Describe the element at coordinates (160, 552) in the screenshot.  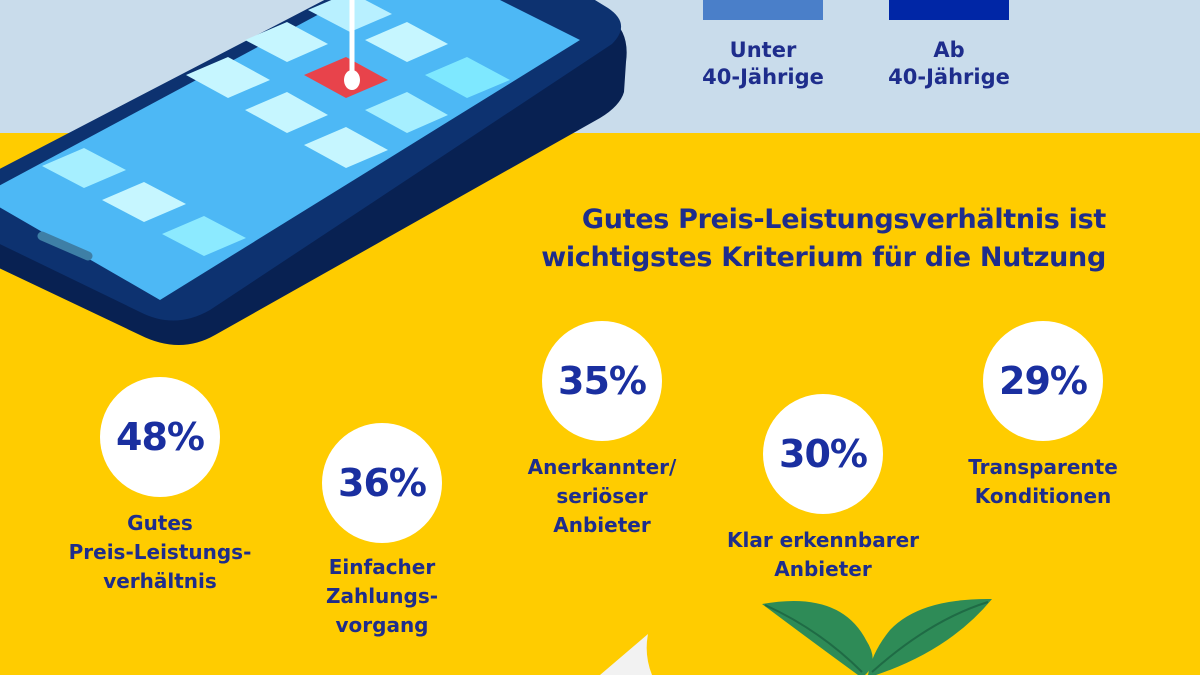
I see `stat-label: Gutes Preis-Leistungs- verhältnis` at that location.